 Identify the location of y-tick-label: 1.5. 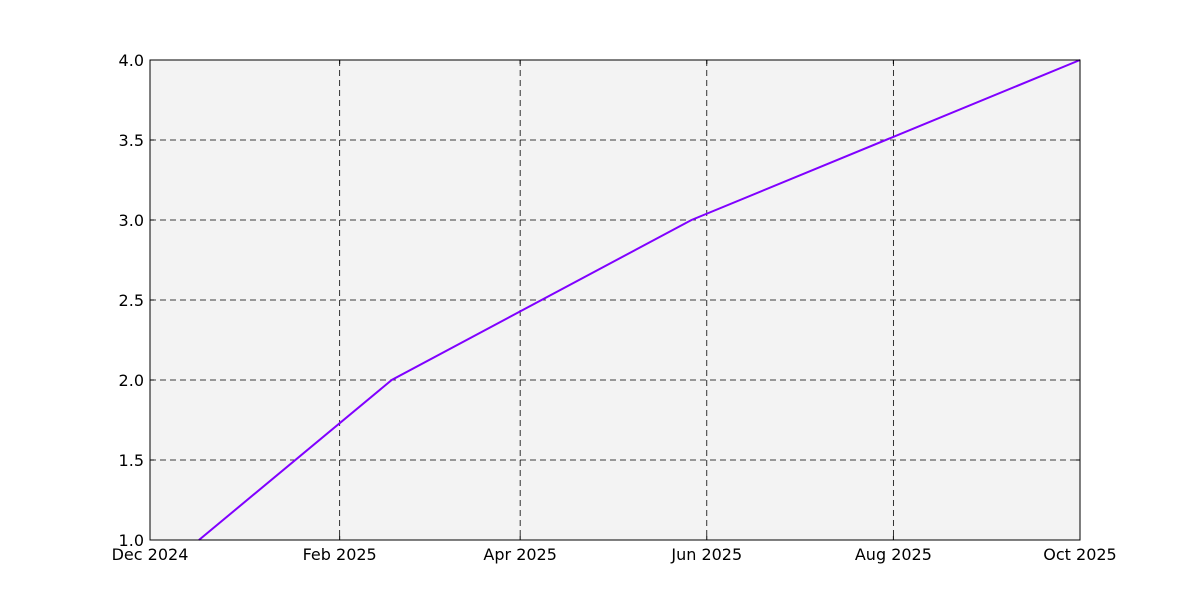
(131, 460).